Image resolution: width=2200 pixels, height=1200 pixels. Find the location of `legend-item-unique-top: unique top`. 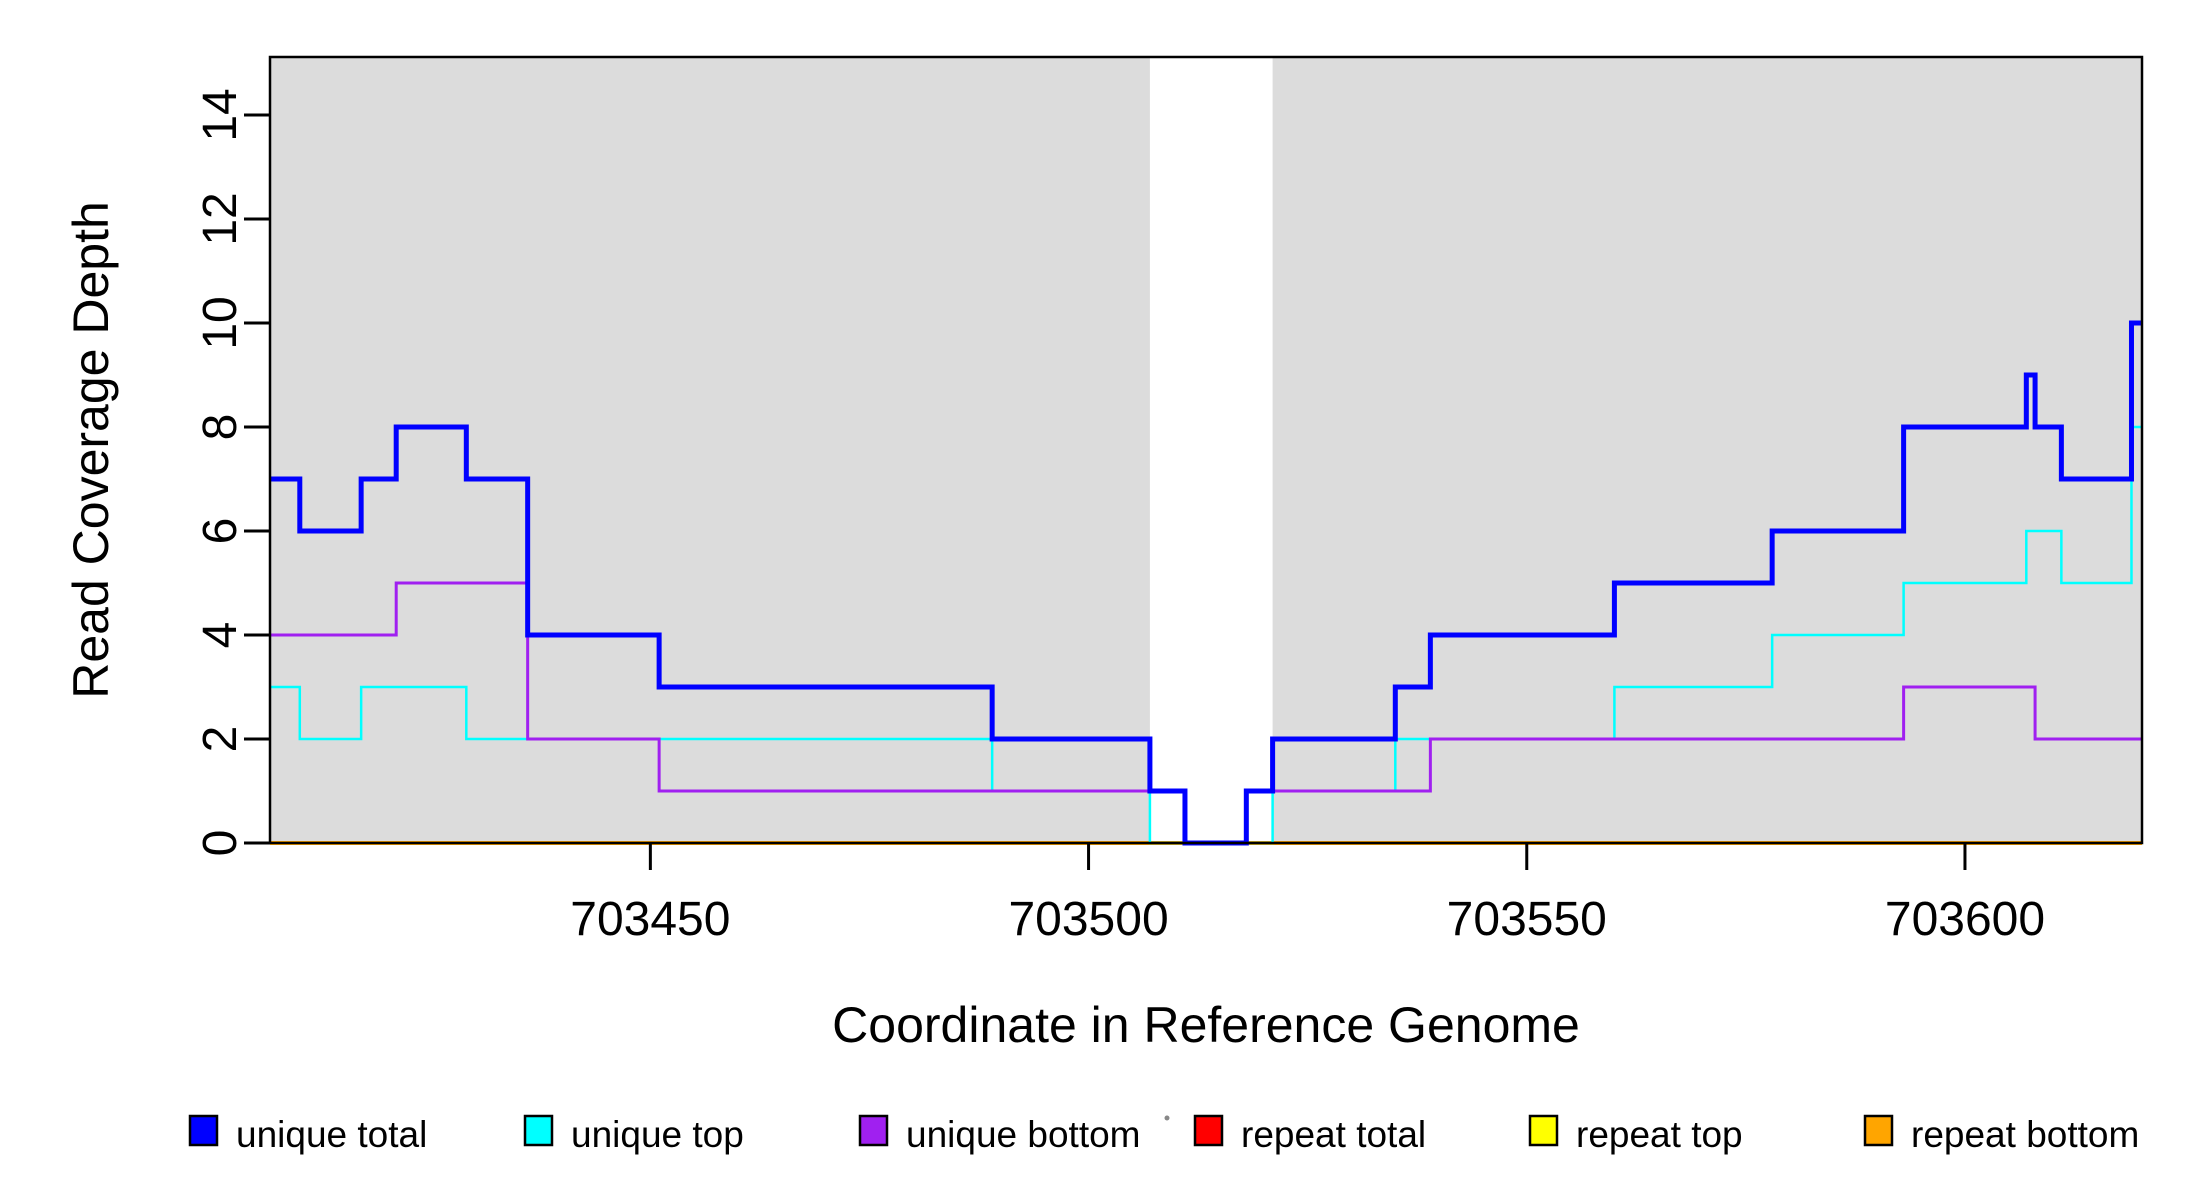

legend-item-unique-top: unique top is located at coordinates (633, 1134).